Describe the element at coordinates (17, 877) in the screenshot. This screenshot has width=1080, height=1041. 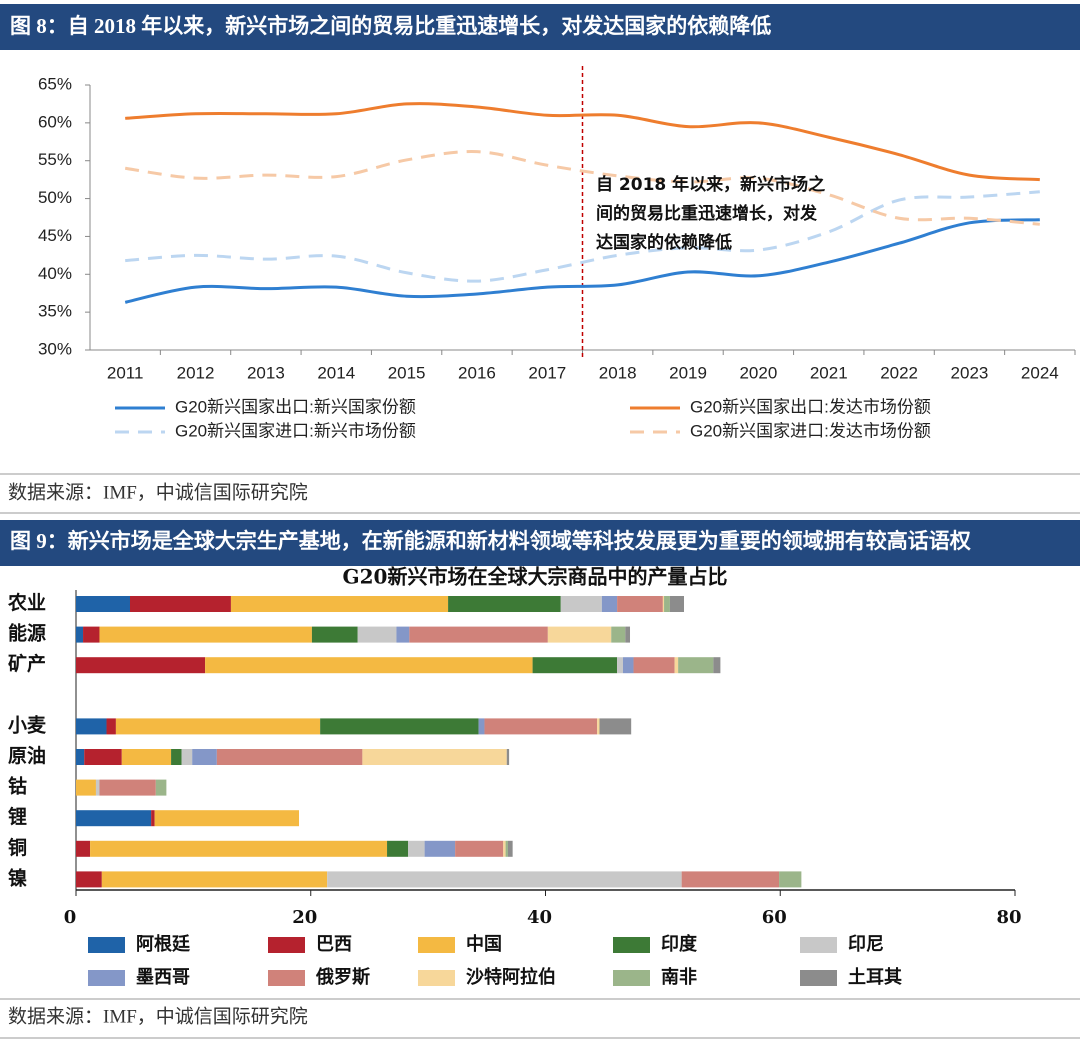
I see `y-tick-label: 镍` at that location.